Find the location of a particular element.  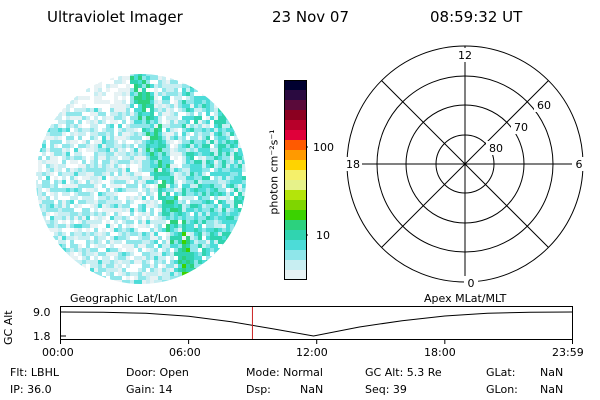

mode-info: Mode: Normal is located at coordinates (284, 372).